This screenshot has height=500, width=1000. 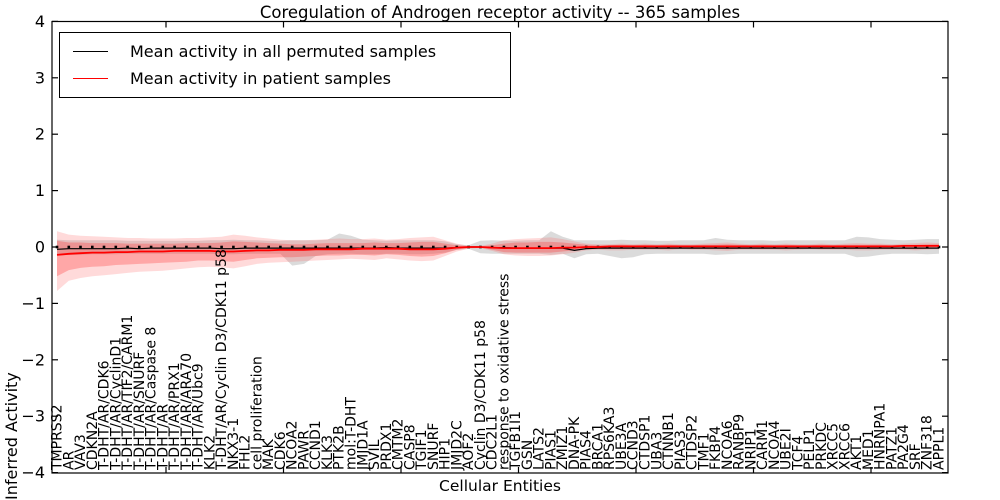 What do you see at coordinates (328, 452) in the screenshot?
I see `x-tick-label: KLK3` at bounding box center [328, 452].